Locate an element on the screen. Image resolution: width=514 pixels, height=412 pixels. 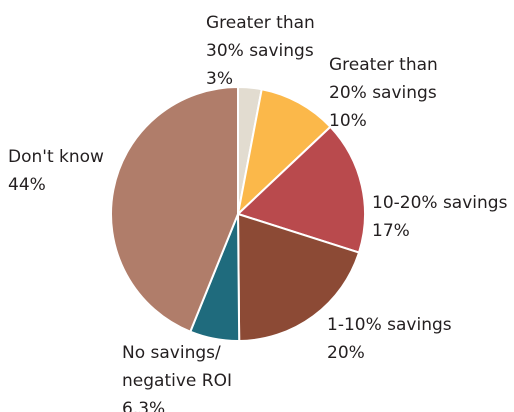
slice-category-label: Don't know is located at coordinates (56, 157).